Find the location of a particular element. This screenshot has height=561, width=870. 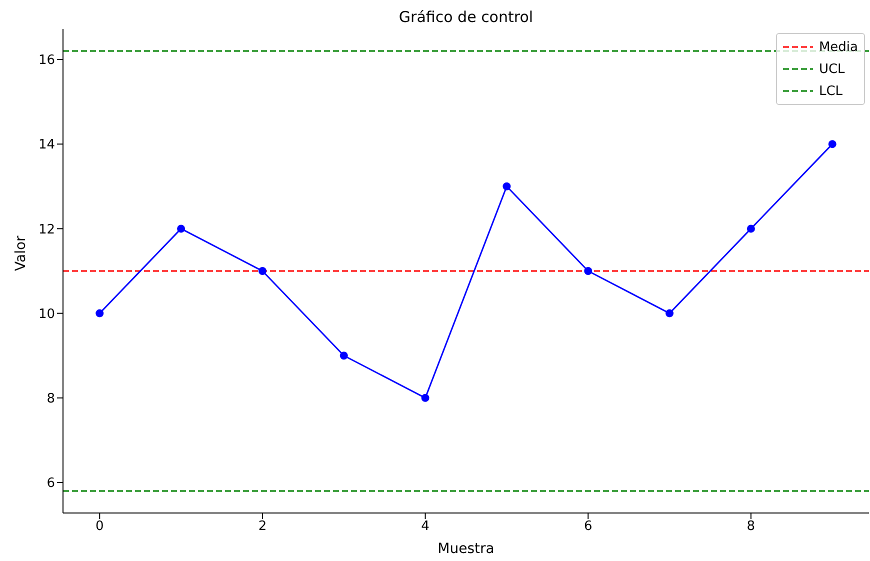

x-axis-title: Muestra is located at coordinates (466, 549).